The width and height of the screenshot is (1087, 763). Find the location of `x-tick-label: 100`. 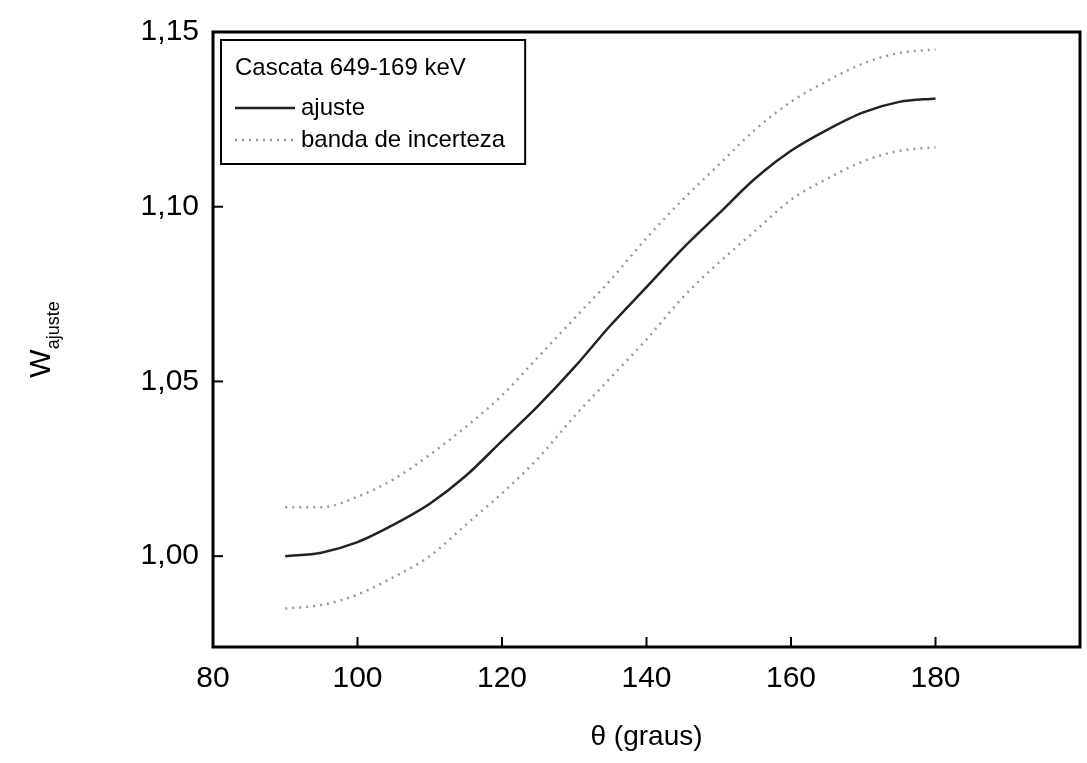

x-tick-label: 100 is located at coordinates (357, 677).